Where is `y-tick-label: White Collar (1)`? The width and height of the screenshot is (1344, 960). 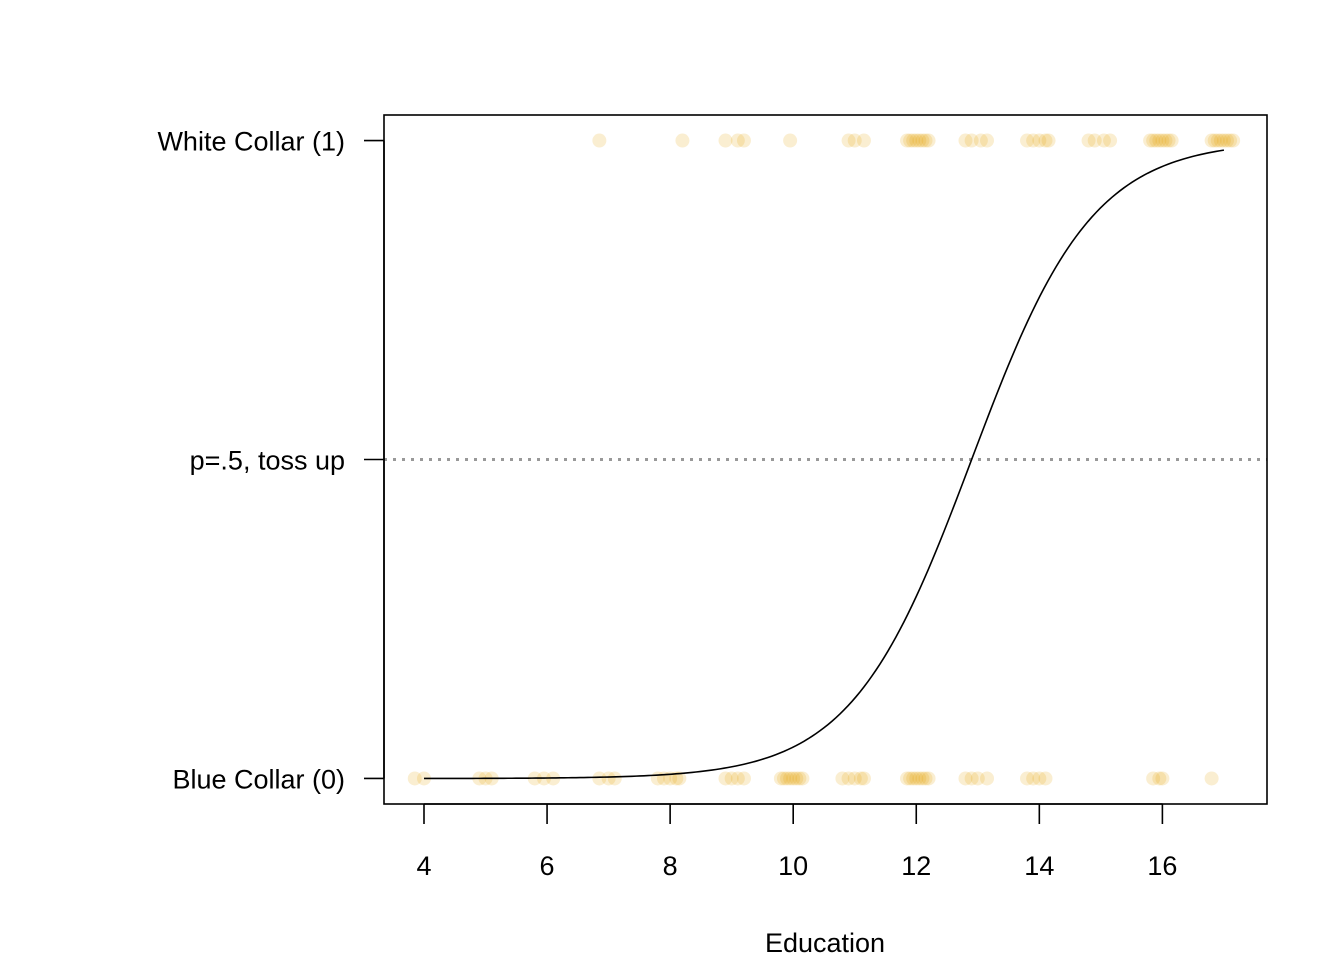 y-tick-label: White Collar (1) is located at coordinates (251, 142).